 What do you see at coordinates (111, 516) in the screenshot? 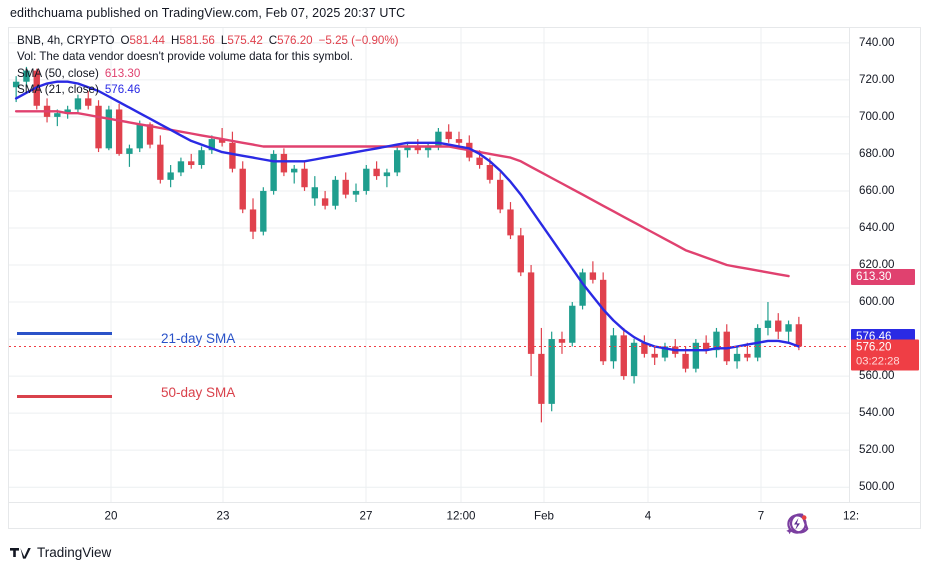
I see `time-tick-0: 20` at bounding box center [111, 516].